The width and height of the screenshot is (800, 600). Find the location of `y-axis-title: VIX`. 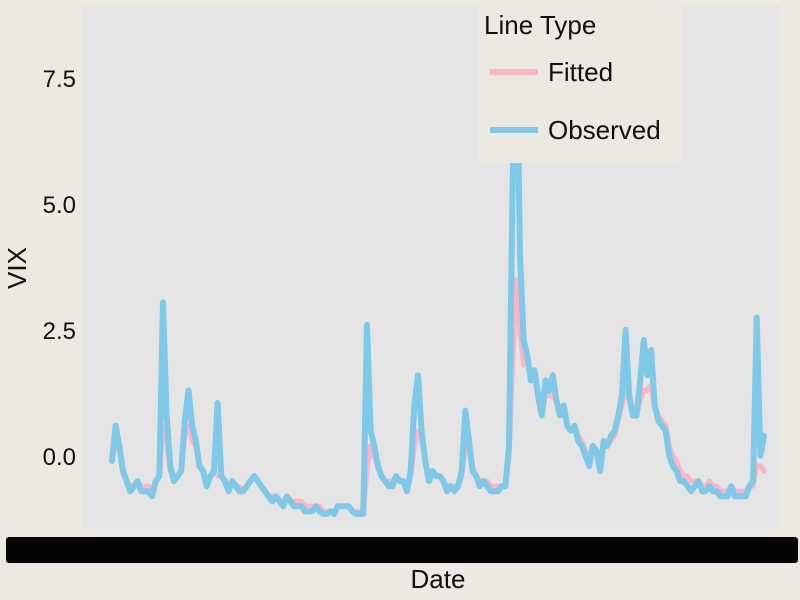

y-axis-title: VIX is located at coordinates (17, 268).